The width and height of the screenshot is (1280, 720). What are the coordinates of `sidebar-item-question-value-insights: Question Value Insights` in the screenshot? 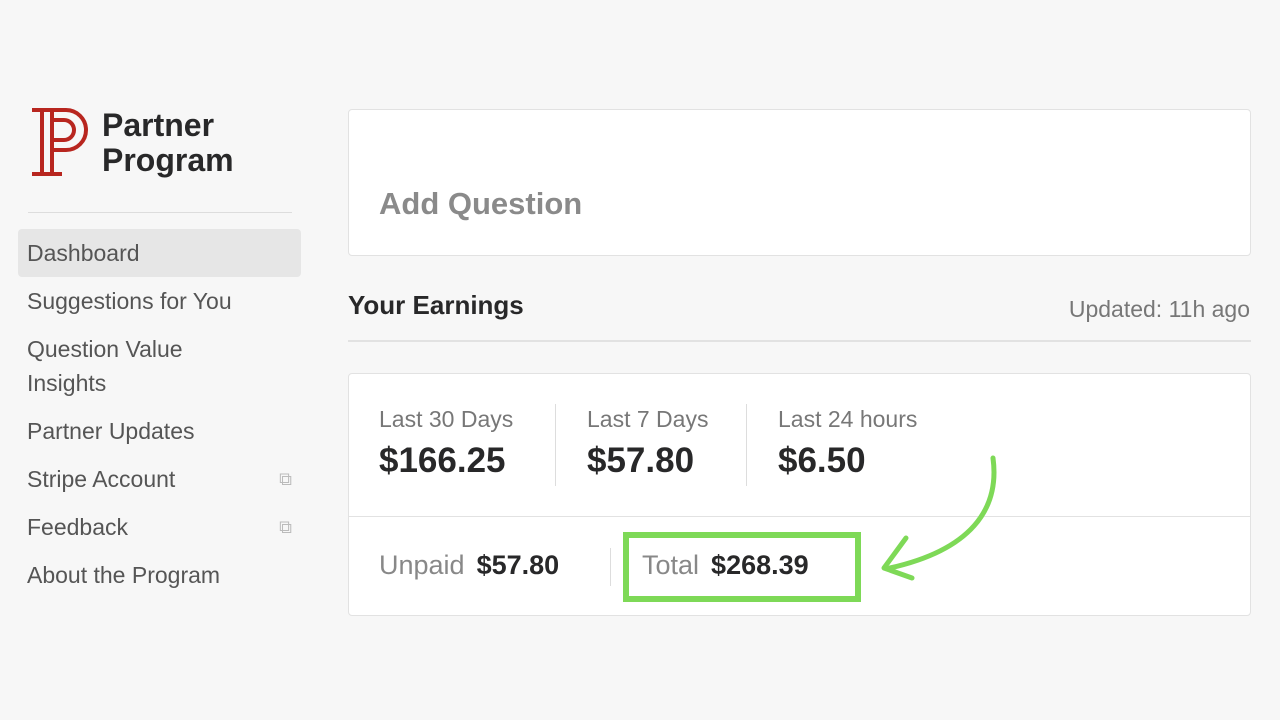 It's located at (105, 366).